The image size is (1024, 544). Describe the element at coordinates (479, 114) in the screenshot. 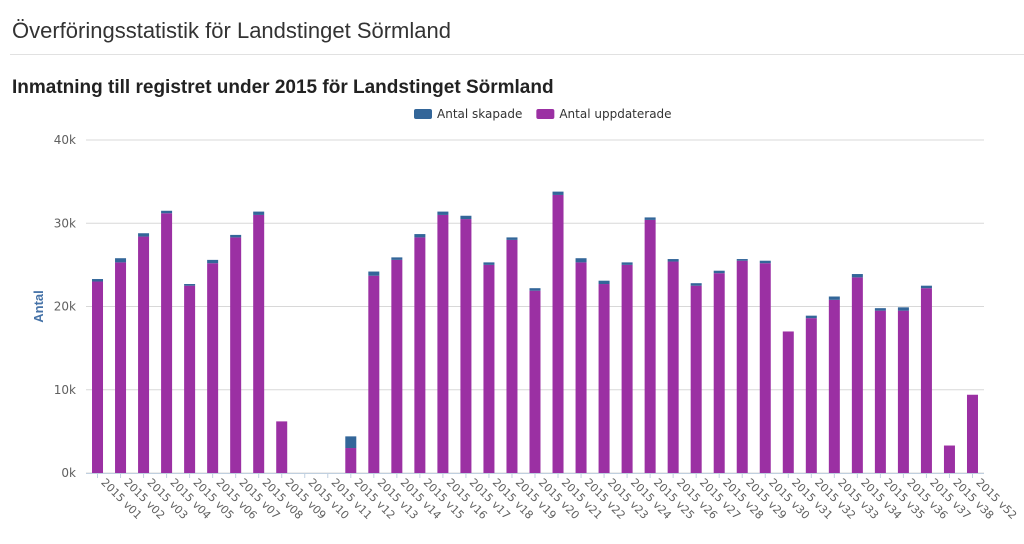

I see `legend-label: Antal skapade` at that location.